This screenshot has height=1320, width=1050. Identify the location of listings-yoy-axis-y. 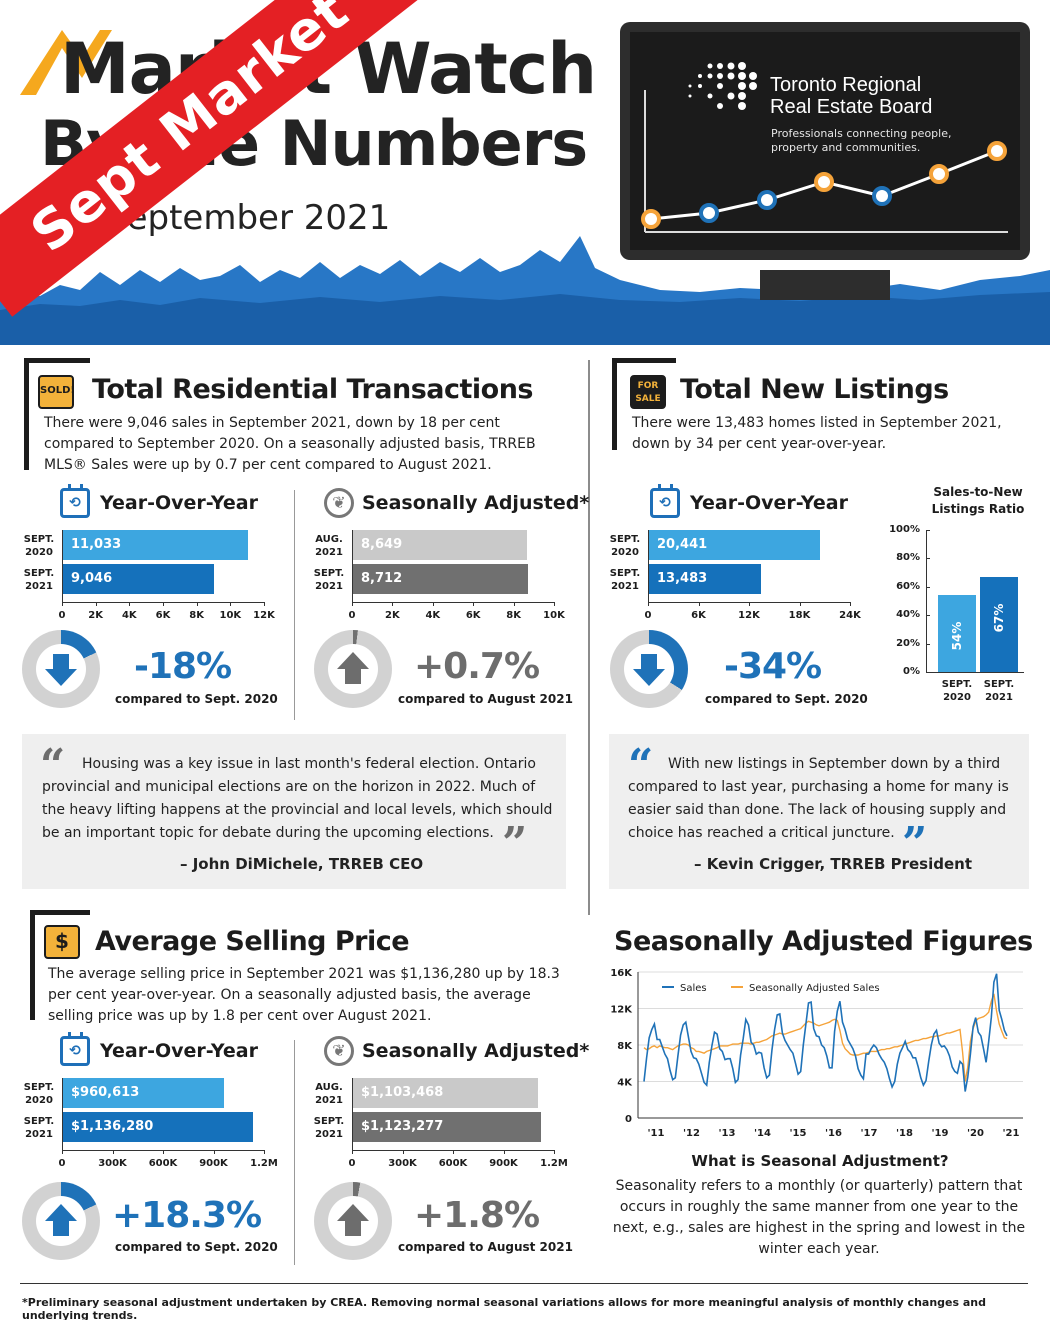
(648, 566).